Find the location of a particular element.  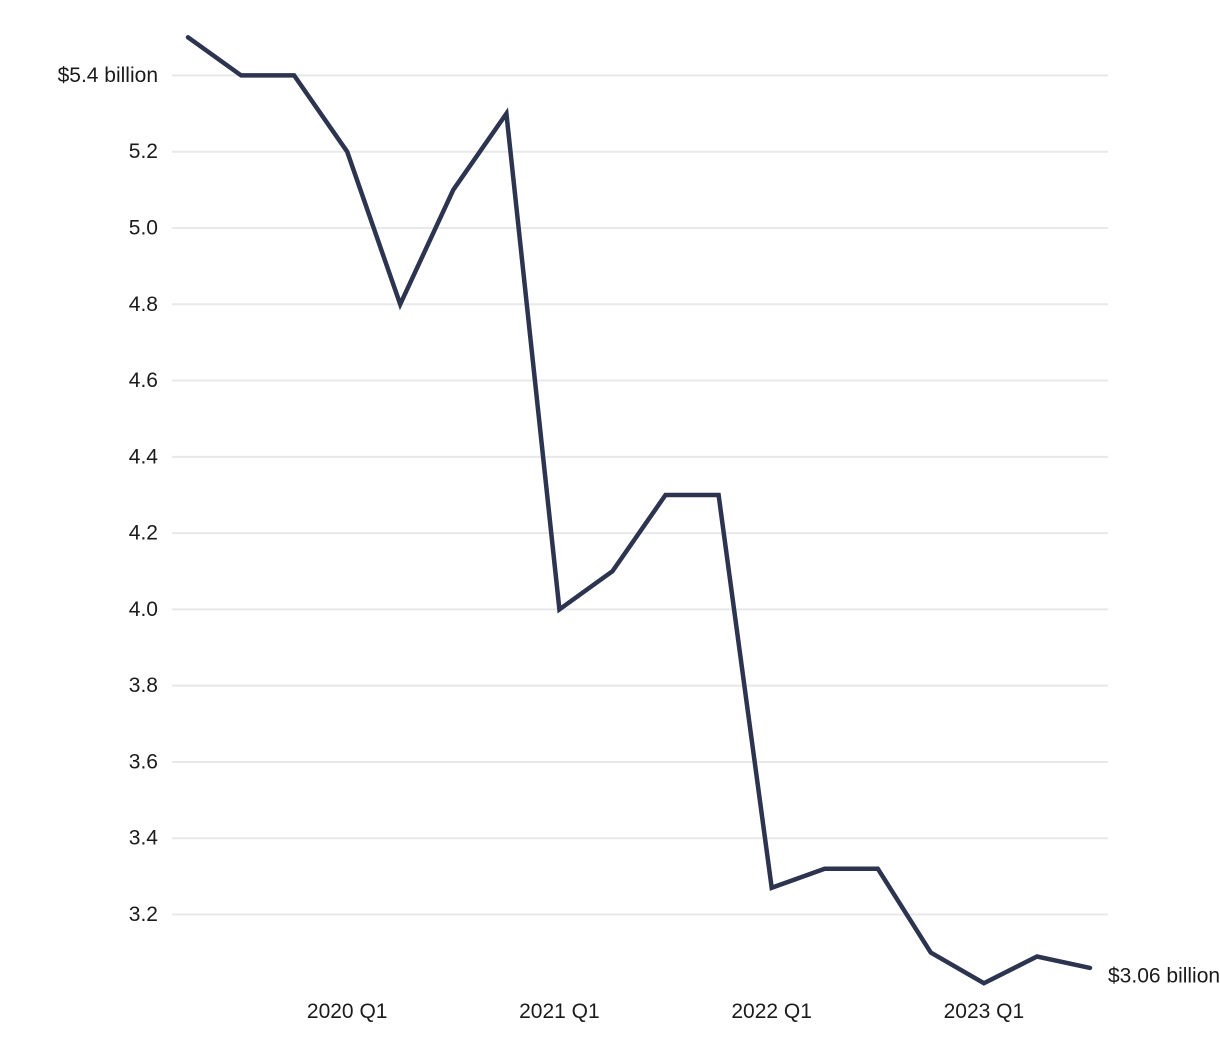

end-value-label: $3.06 billion is located at coordinates (1164, 975).